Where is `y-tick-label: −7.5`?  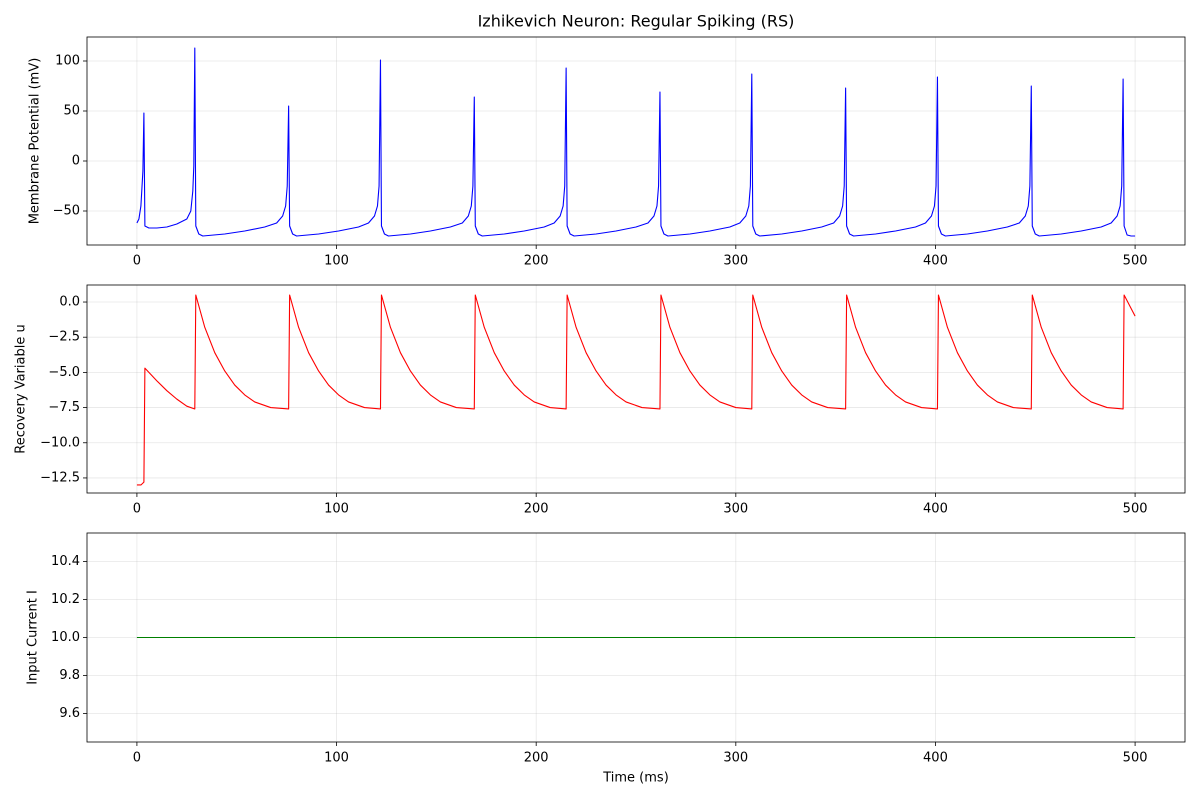
y-tick-label: −7.5 is located at coordinates (64, 407).